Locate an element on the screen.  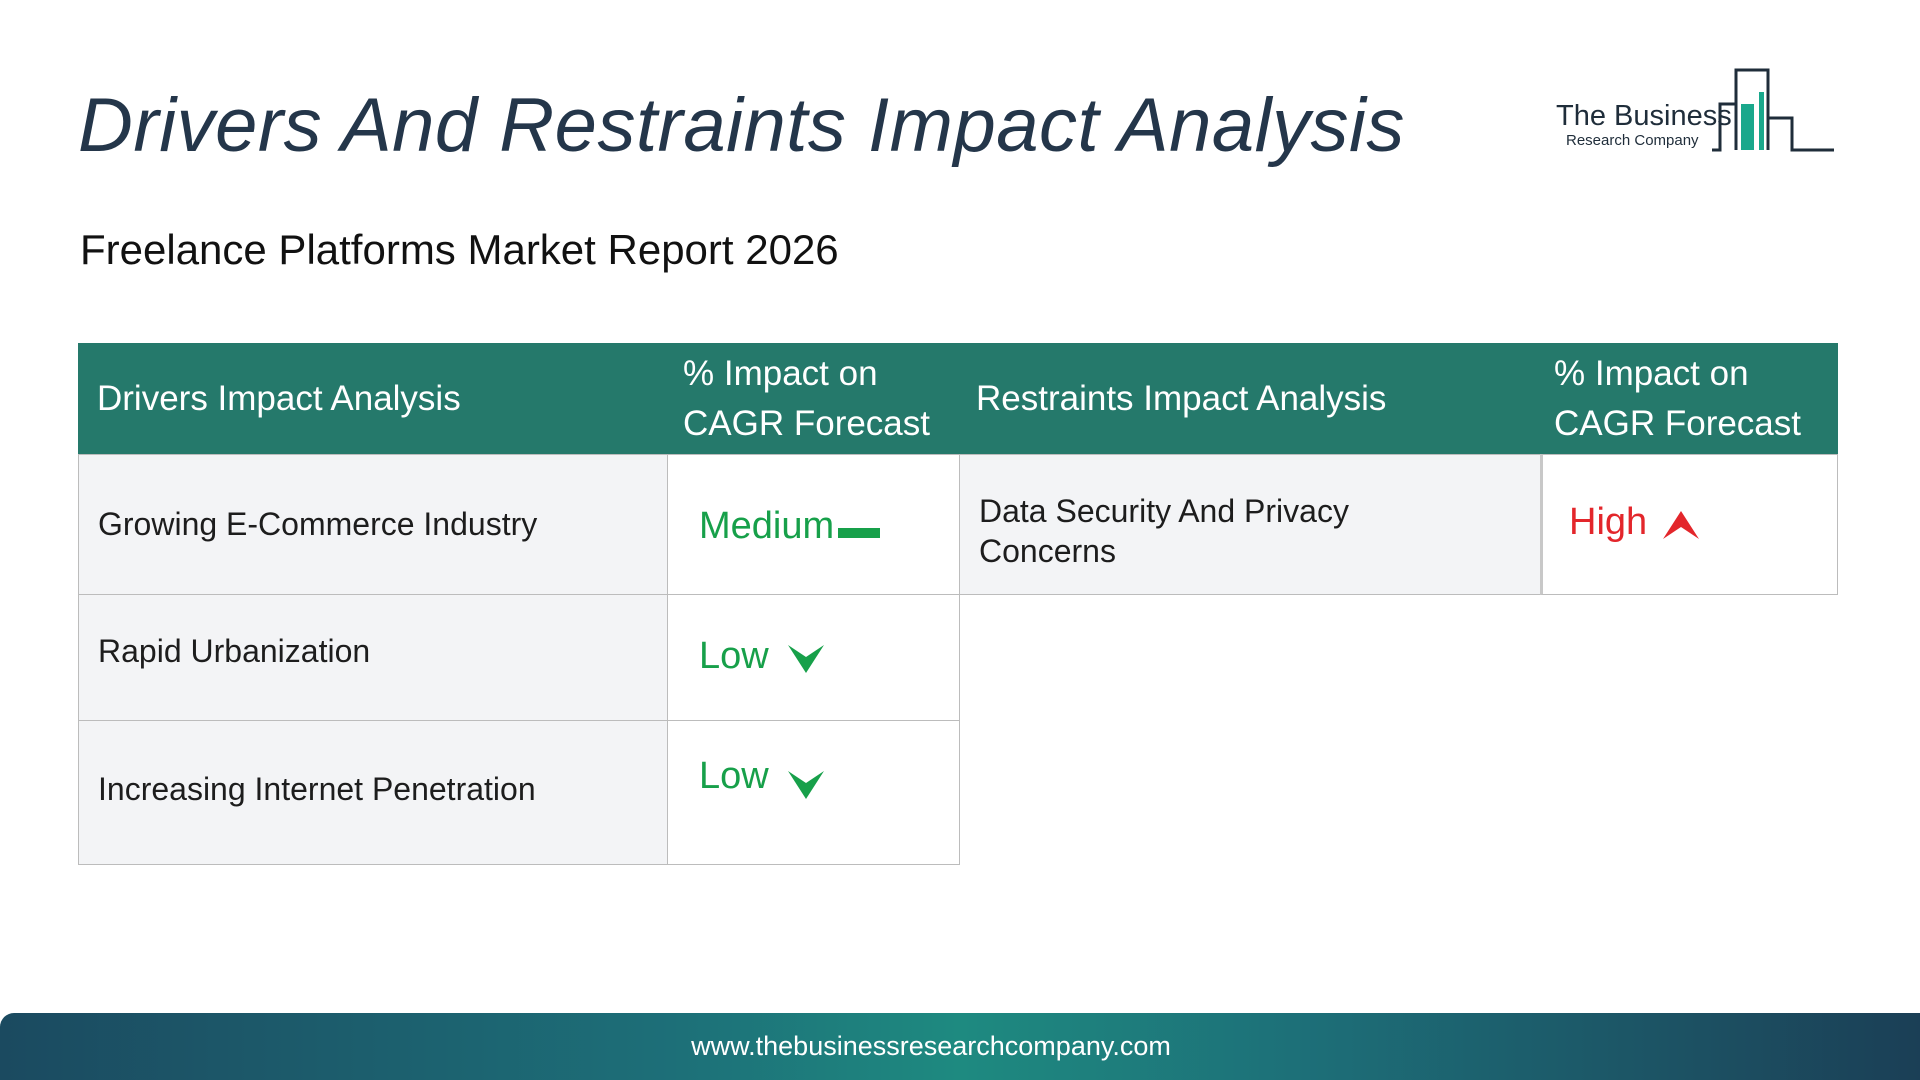
drivers-impact-header-line1: % Impact on is located at coordinates (780, 373).